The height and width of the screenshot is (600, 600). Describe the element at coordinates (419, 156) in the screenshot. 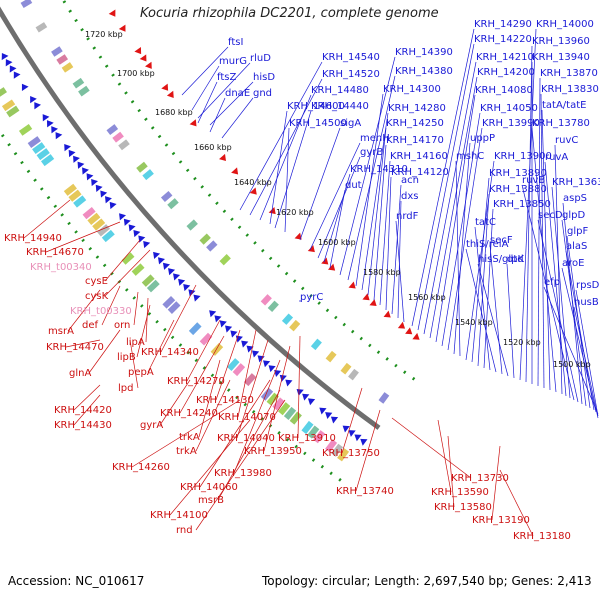

I see `forward-gene-label: KRH_14160` at that location.